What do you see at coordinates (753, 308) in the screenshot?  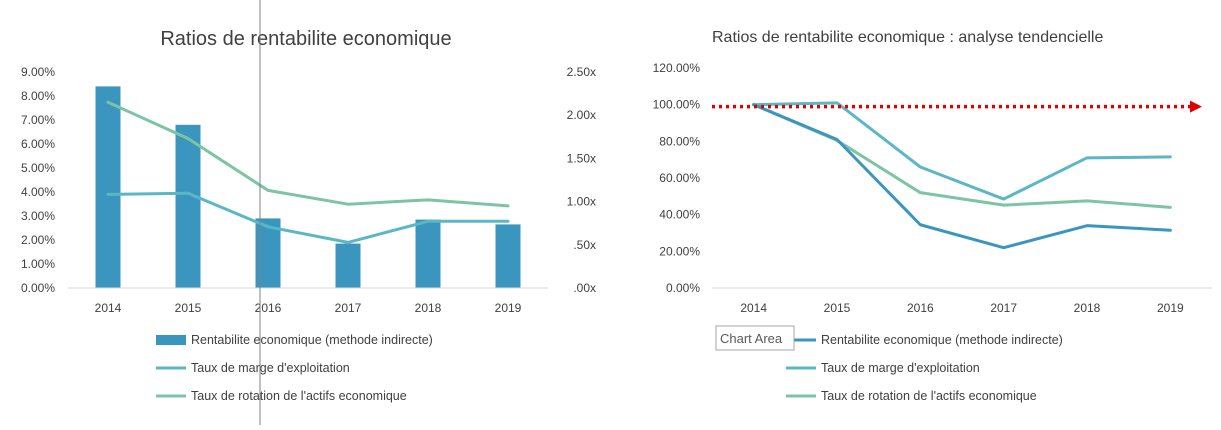 I see `chart2-x-tick: 2014` at bounding box center [753, 308].